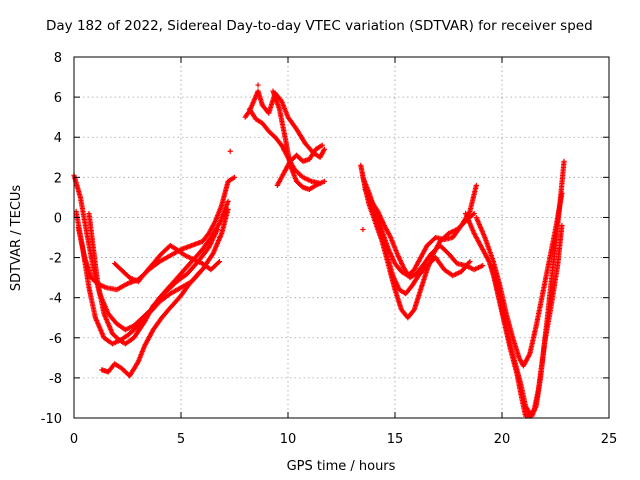 The width and height of the screenshot is (640, 480). I want to click on series-arc-p, so click(519, 279).